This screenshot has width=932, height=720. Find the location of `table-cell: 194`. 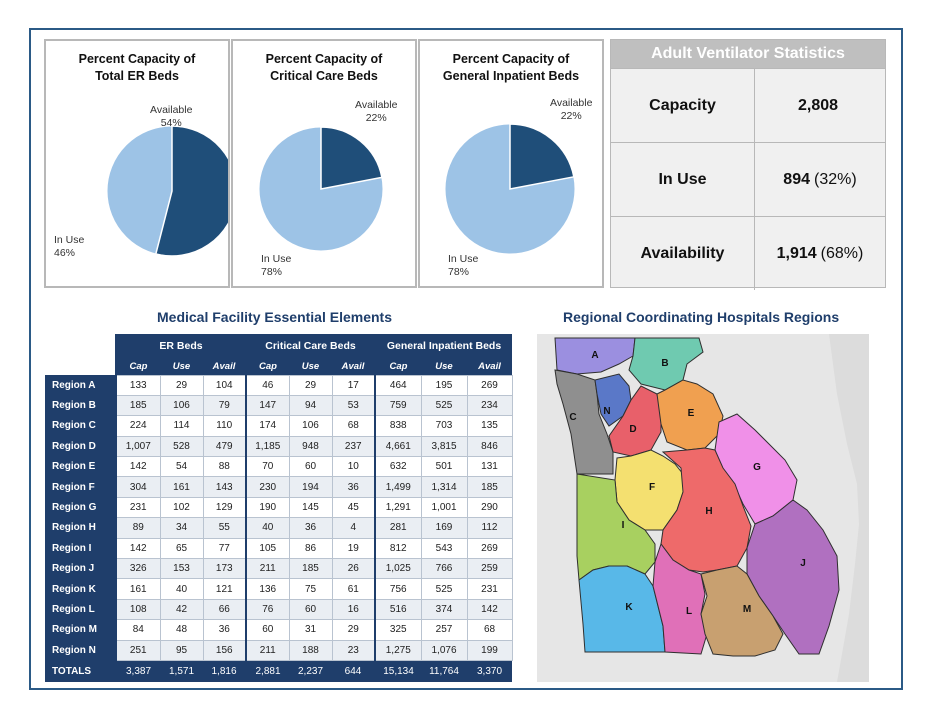

table-cell: 194 is located at coordinates (310, 487).